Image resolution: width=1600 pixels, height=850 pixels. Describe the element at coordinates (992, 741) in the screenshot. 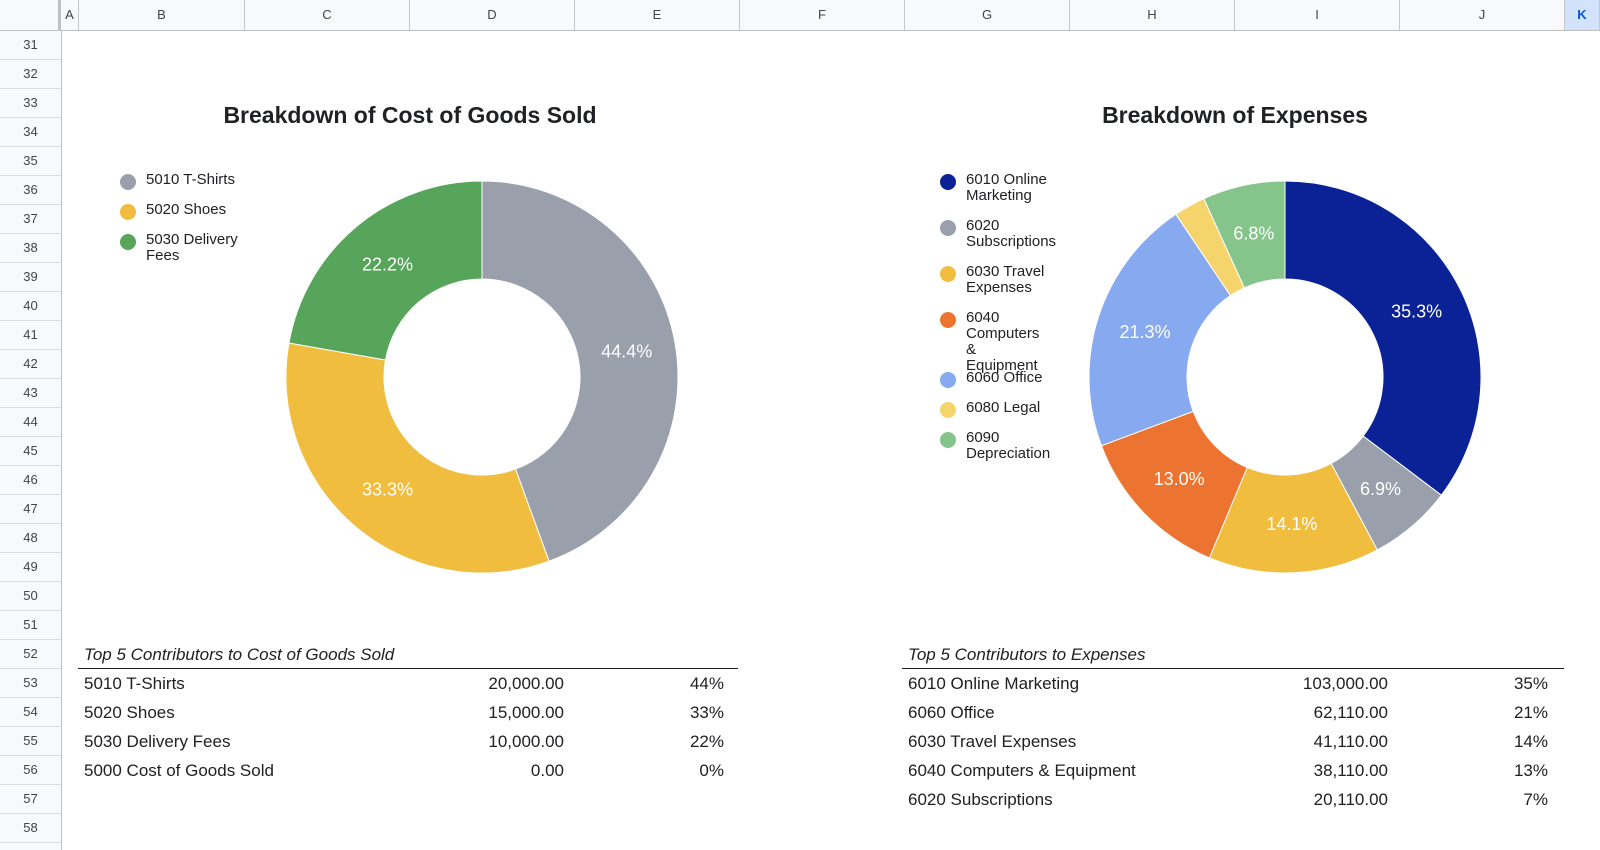

I see `account-name-cell: 6030 Travel Expenses` at that location.